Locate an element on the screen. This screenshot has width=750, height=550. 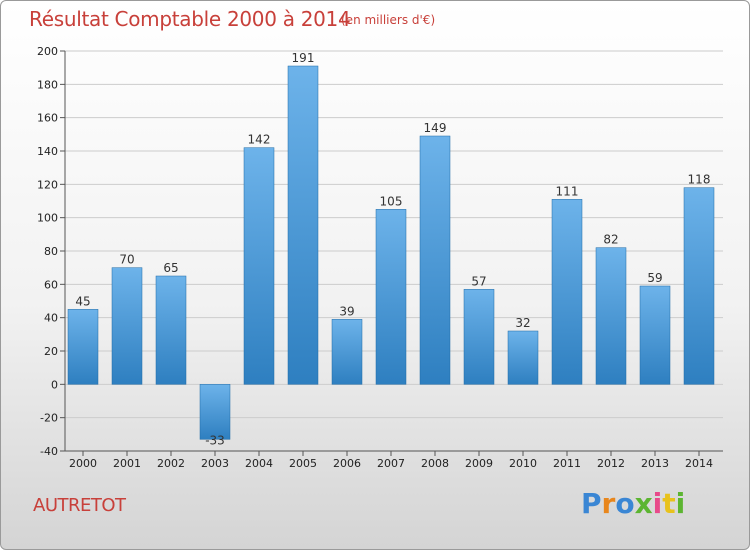
y-tick-label: 120 is located at coordinates (47, 184).